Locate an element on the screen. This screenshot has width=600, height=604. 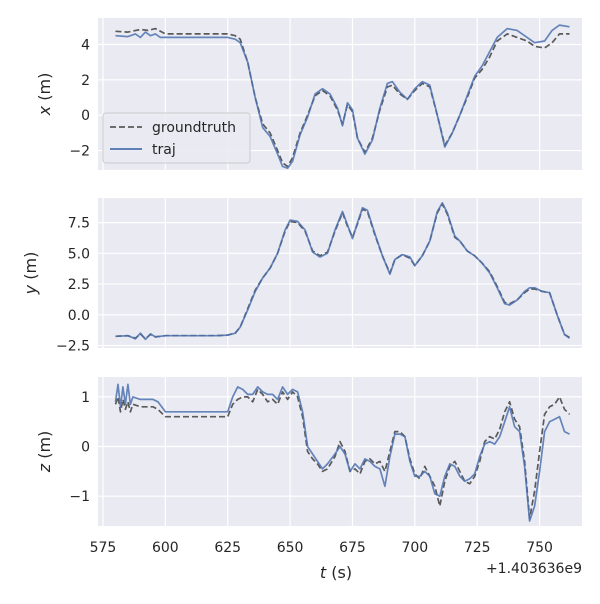
y-tick-label: 0.0 is located at coordinates (79, 316).